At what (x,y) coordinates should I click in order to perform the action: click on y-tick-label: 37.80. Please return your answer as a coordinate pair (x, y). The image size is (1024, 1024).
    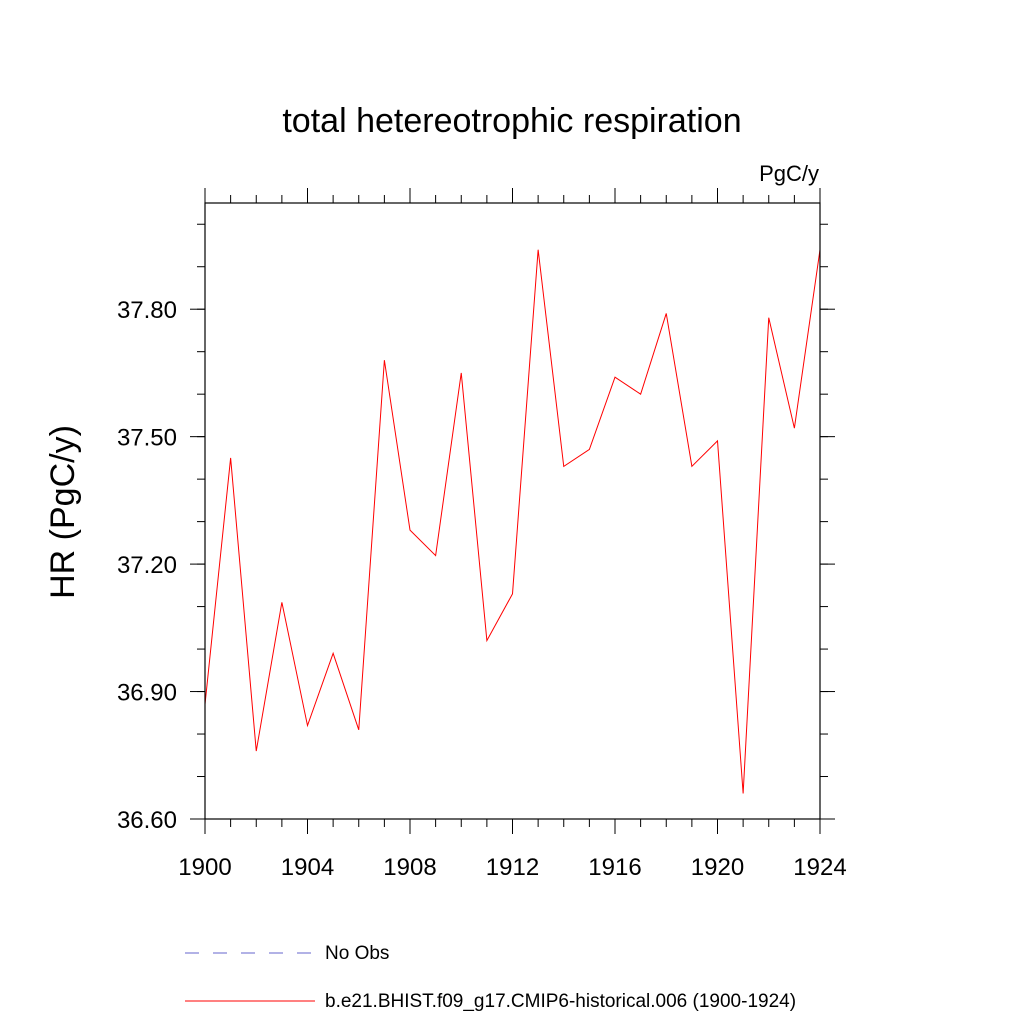
    Looking at the image, I should click on (147, 310).